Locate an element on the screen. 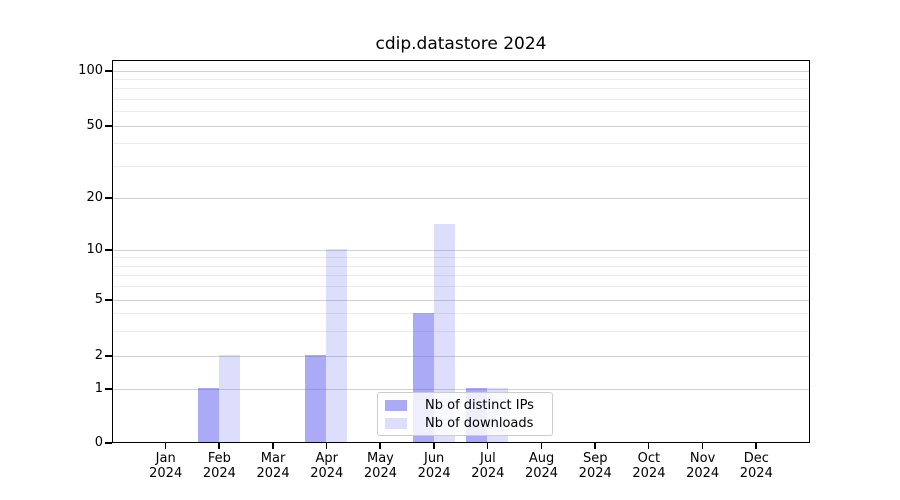 This screenshot has width=900, height=500. x-tick-label-year-oct: 2024 is located at coordinates (649, 473).